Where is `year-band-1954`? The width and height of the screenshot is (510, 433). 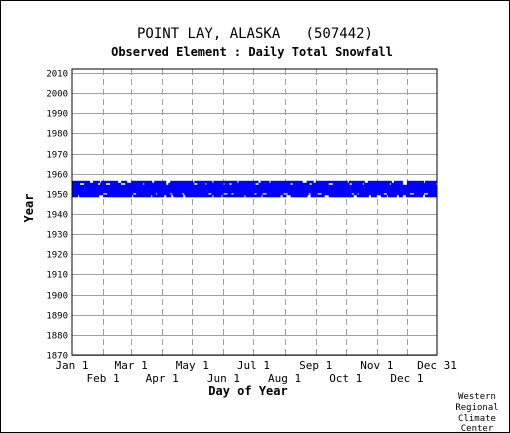
year-band-1954 is located at coordinates (254, 186).